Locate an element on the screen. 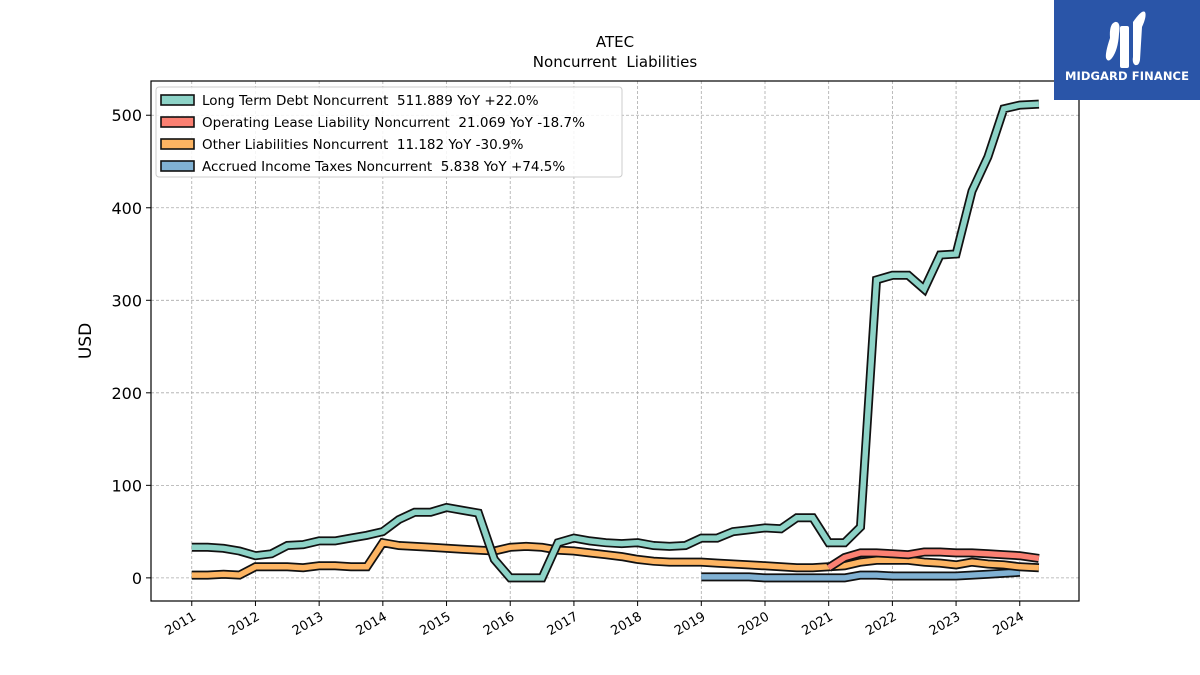 The width and height of the screenshot is (1200, 675). midgard-finance-logo: MIDGARD FINANCE is located at coordinates (1127, 50).